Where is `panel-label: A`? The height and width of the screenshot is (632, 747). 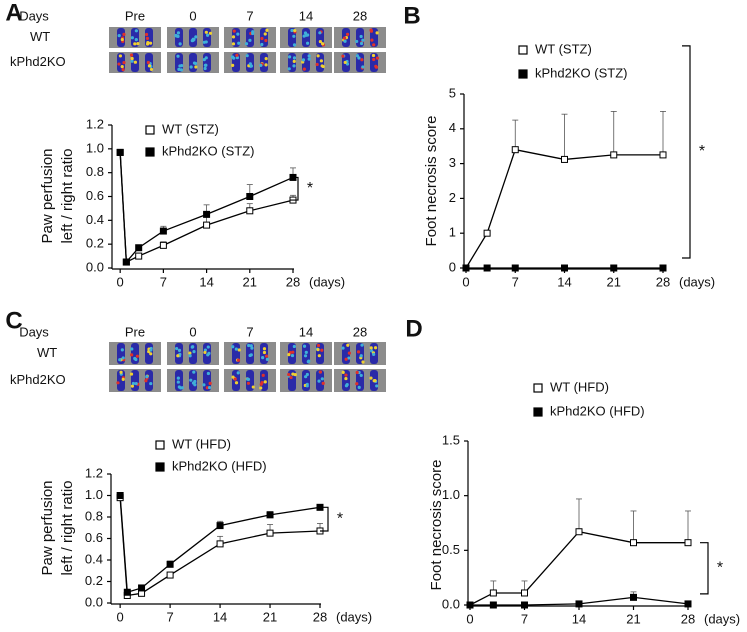 panel-label: A is located at coordinates (13, 13).